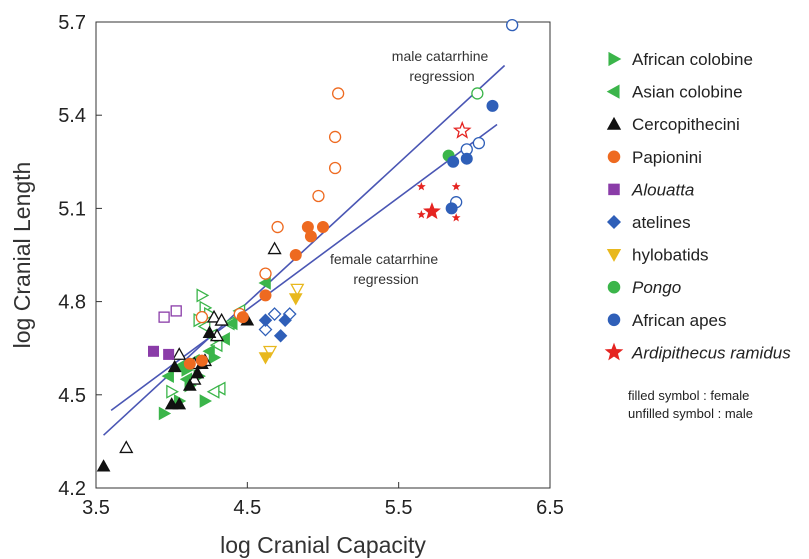  What do you see at coordinates (462, 129) in the screenshot?
I see `ardipithecus-male-point` at bounding box center [462, 129].